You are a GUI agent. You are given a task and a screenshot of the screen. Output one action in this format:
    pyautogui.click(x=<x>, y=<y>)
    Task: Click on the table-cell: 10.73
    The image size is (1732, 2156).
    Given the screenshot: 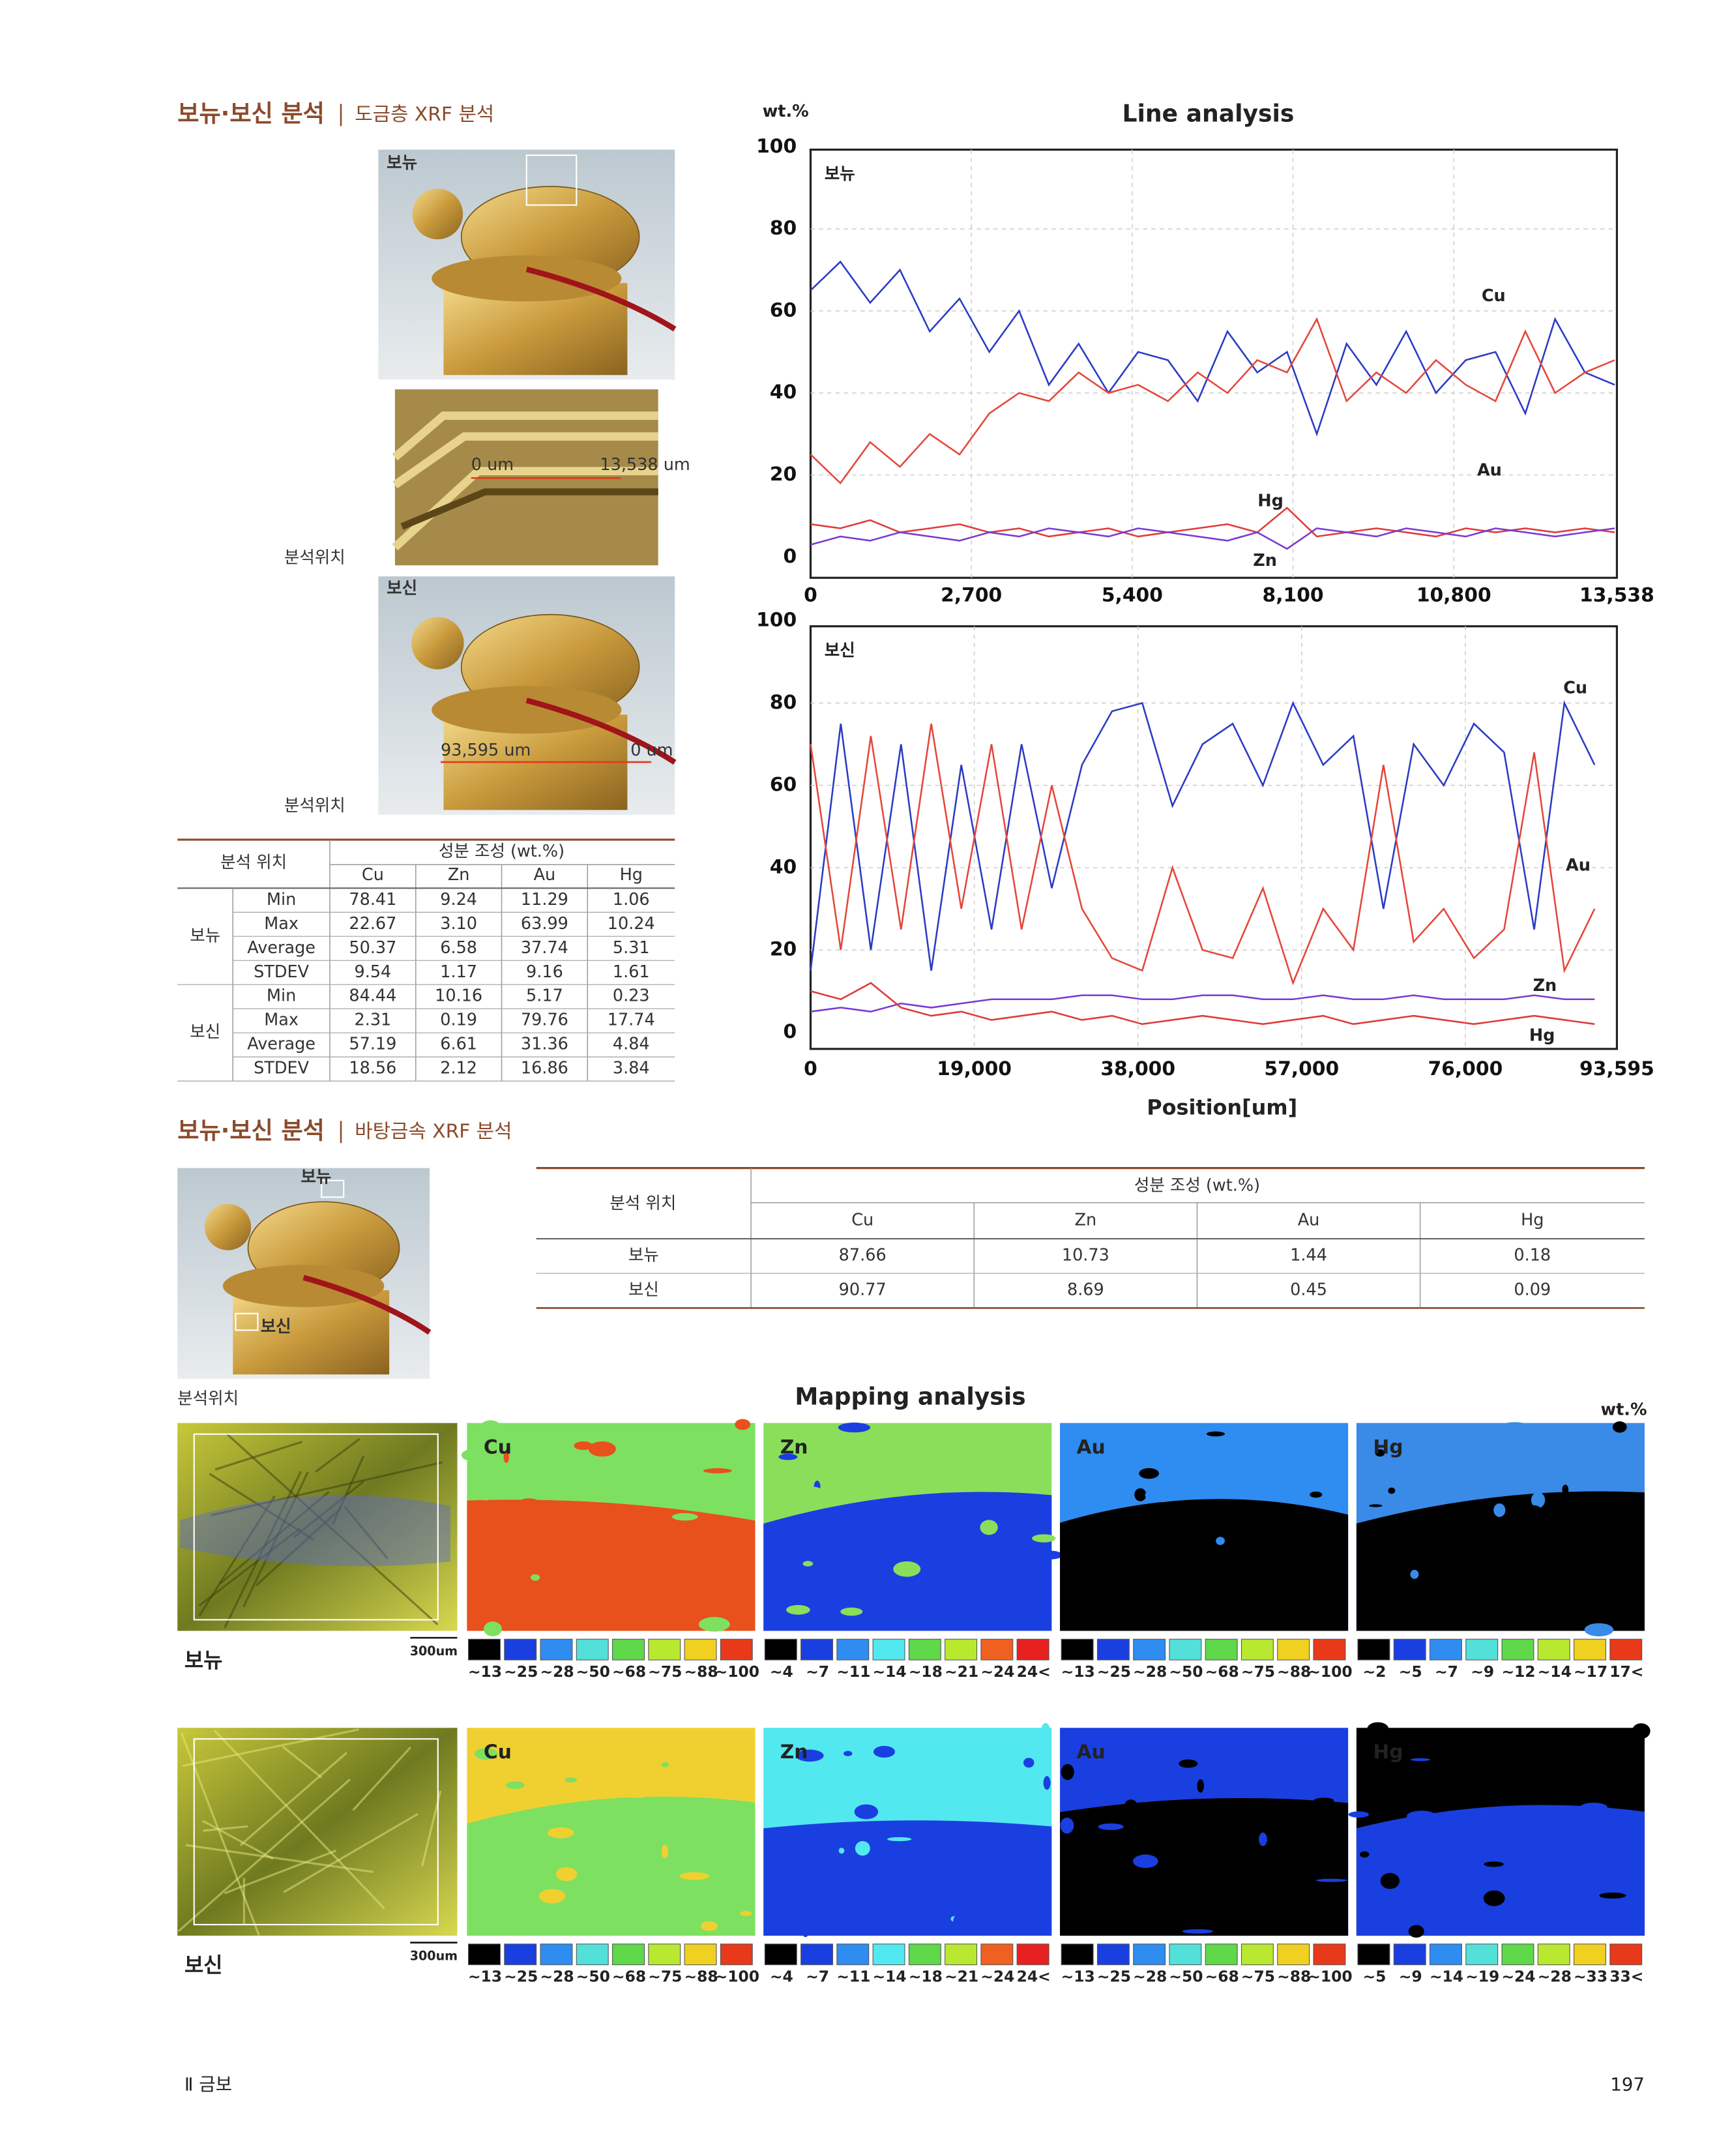 What is the action you would take?
    pyautogui.click(x=1085, y=1255)
    